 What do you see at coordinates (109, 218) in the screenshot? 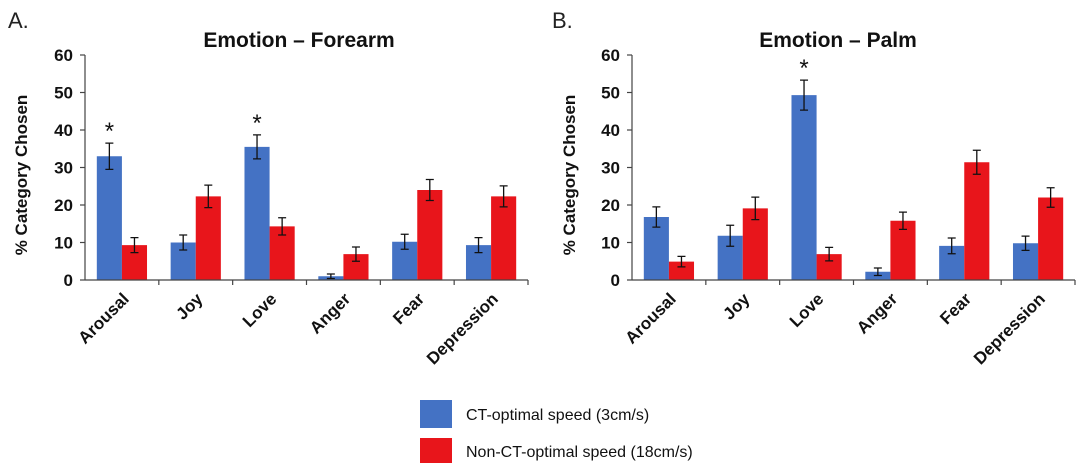
I see `bar-ct-optimal-arousal` at bounding box center [109, 218].